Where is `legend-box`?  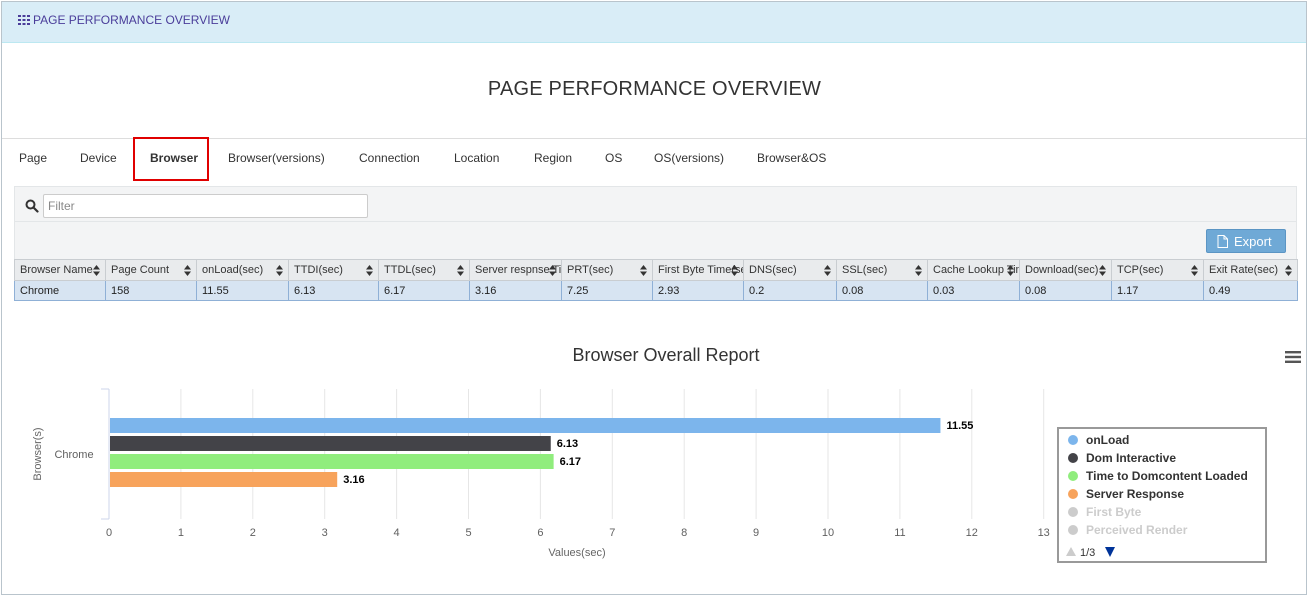 legend-box is located at coordinates (1162, 495).